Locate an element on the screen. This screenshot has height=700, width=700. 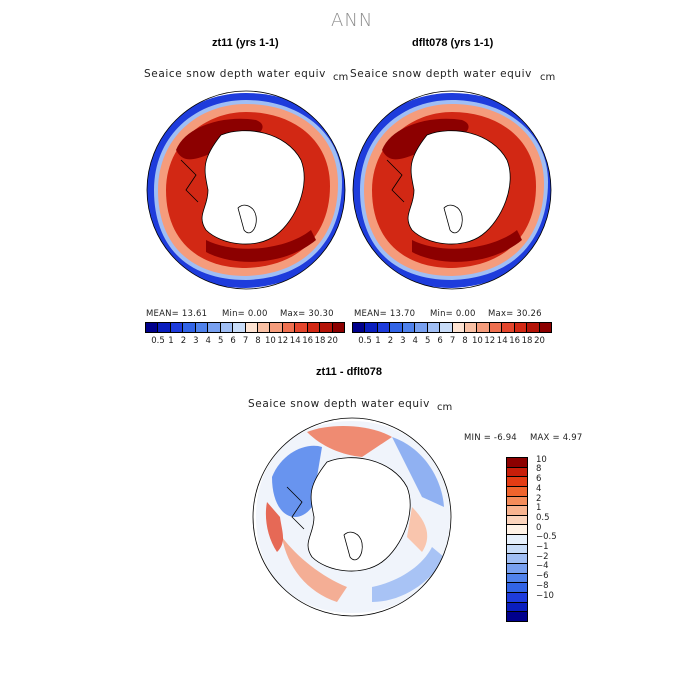
panel-3-colorbar is located at coordinates (517, 539).